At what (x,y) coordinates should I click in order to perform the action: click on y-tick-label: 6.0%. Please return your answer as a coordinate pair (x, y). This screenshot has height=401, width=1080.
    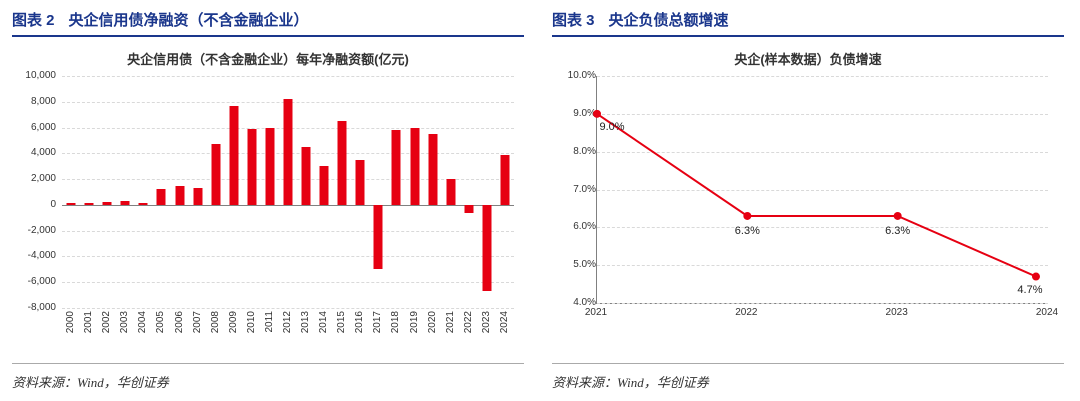
    Looking at the image, I should click on (584, 227).